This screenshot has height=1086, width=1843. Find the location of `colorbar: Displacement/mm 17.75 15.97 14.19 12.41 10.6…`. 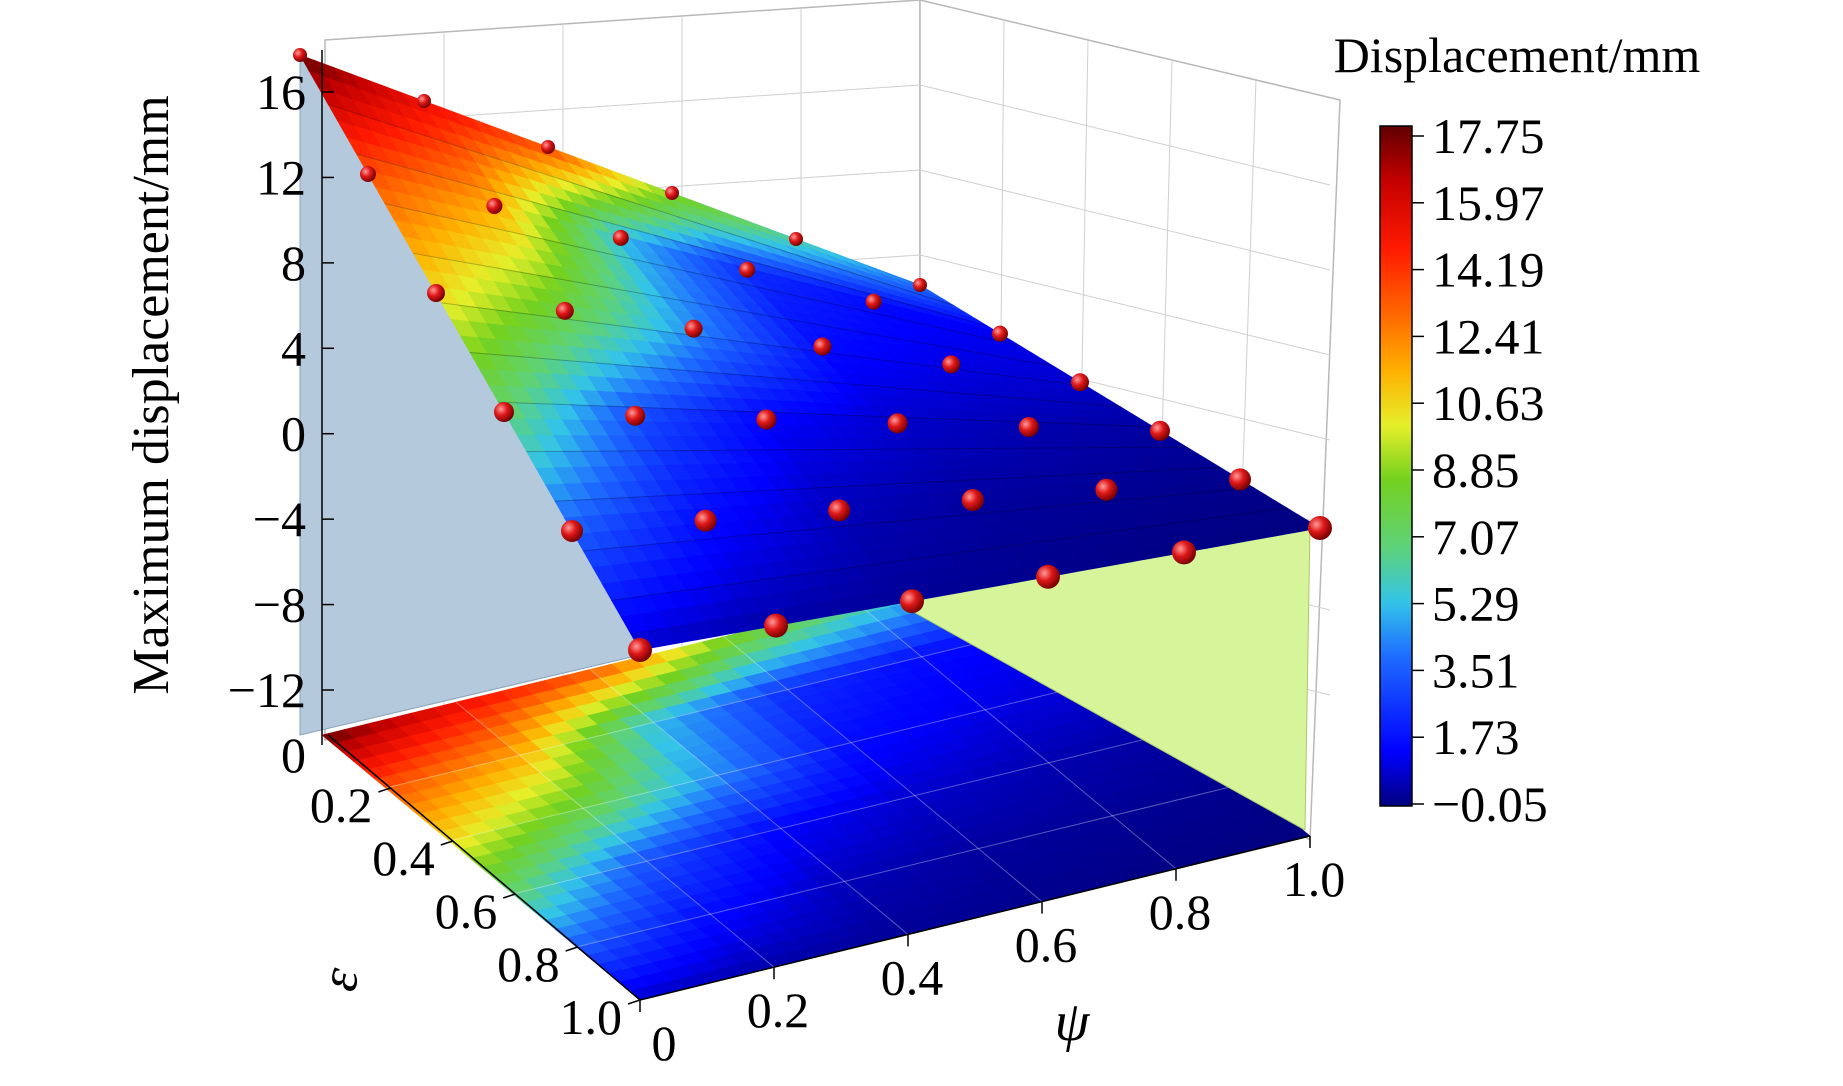

colorbar: Displacement/mm 17.75 15.97 14.19 12.41 10.6… is located at coordinates (1517, 429).